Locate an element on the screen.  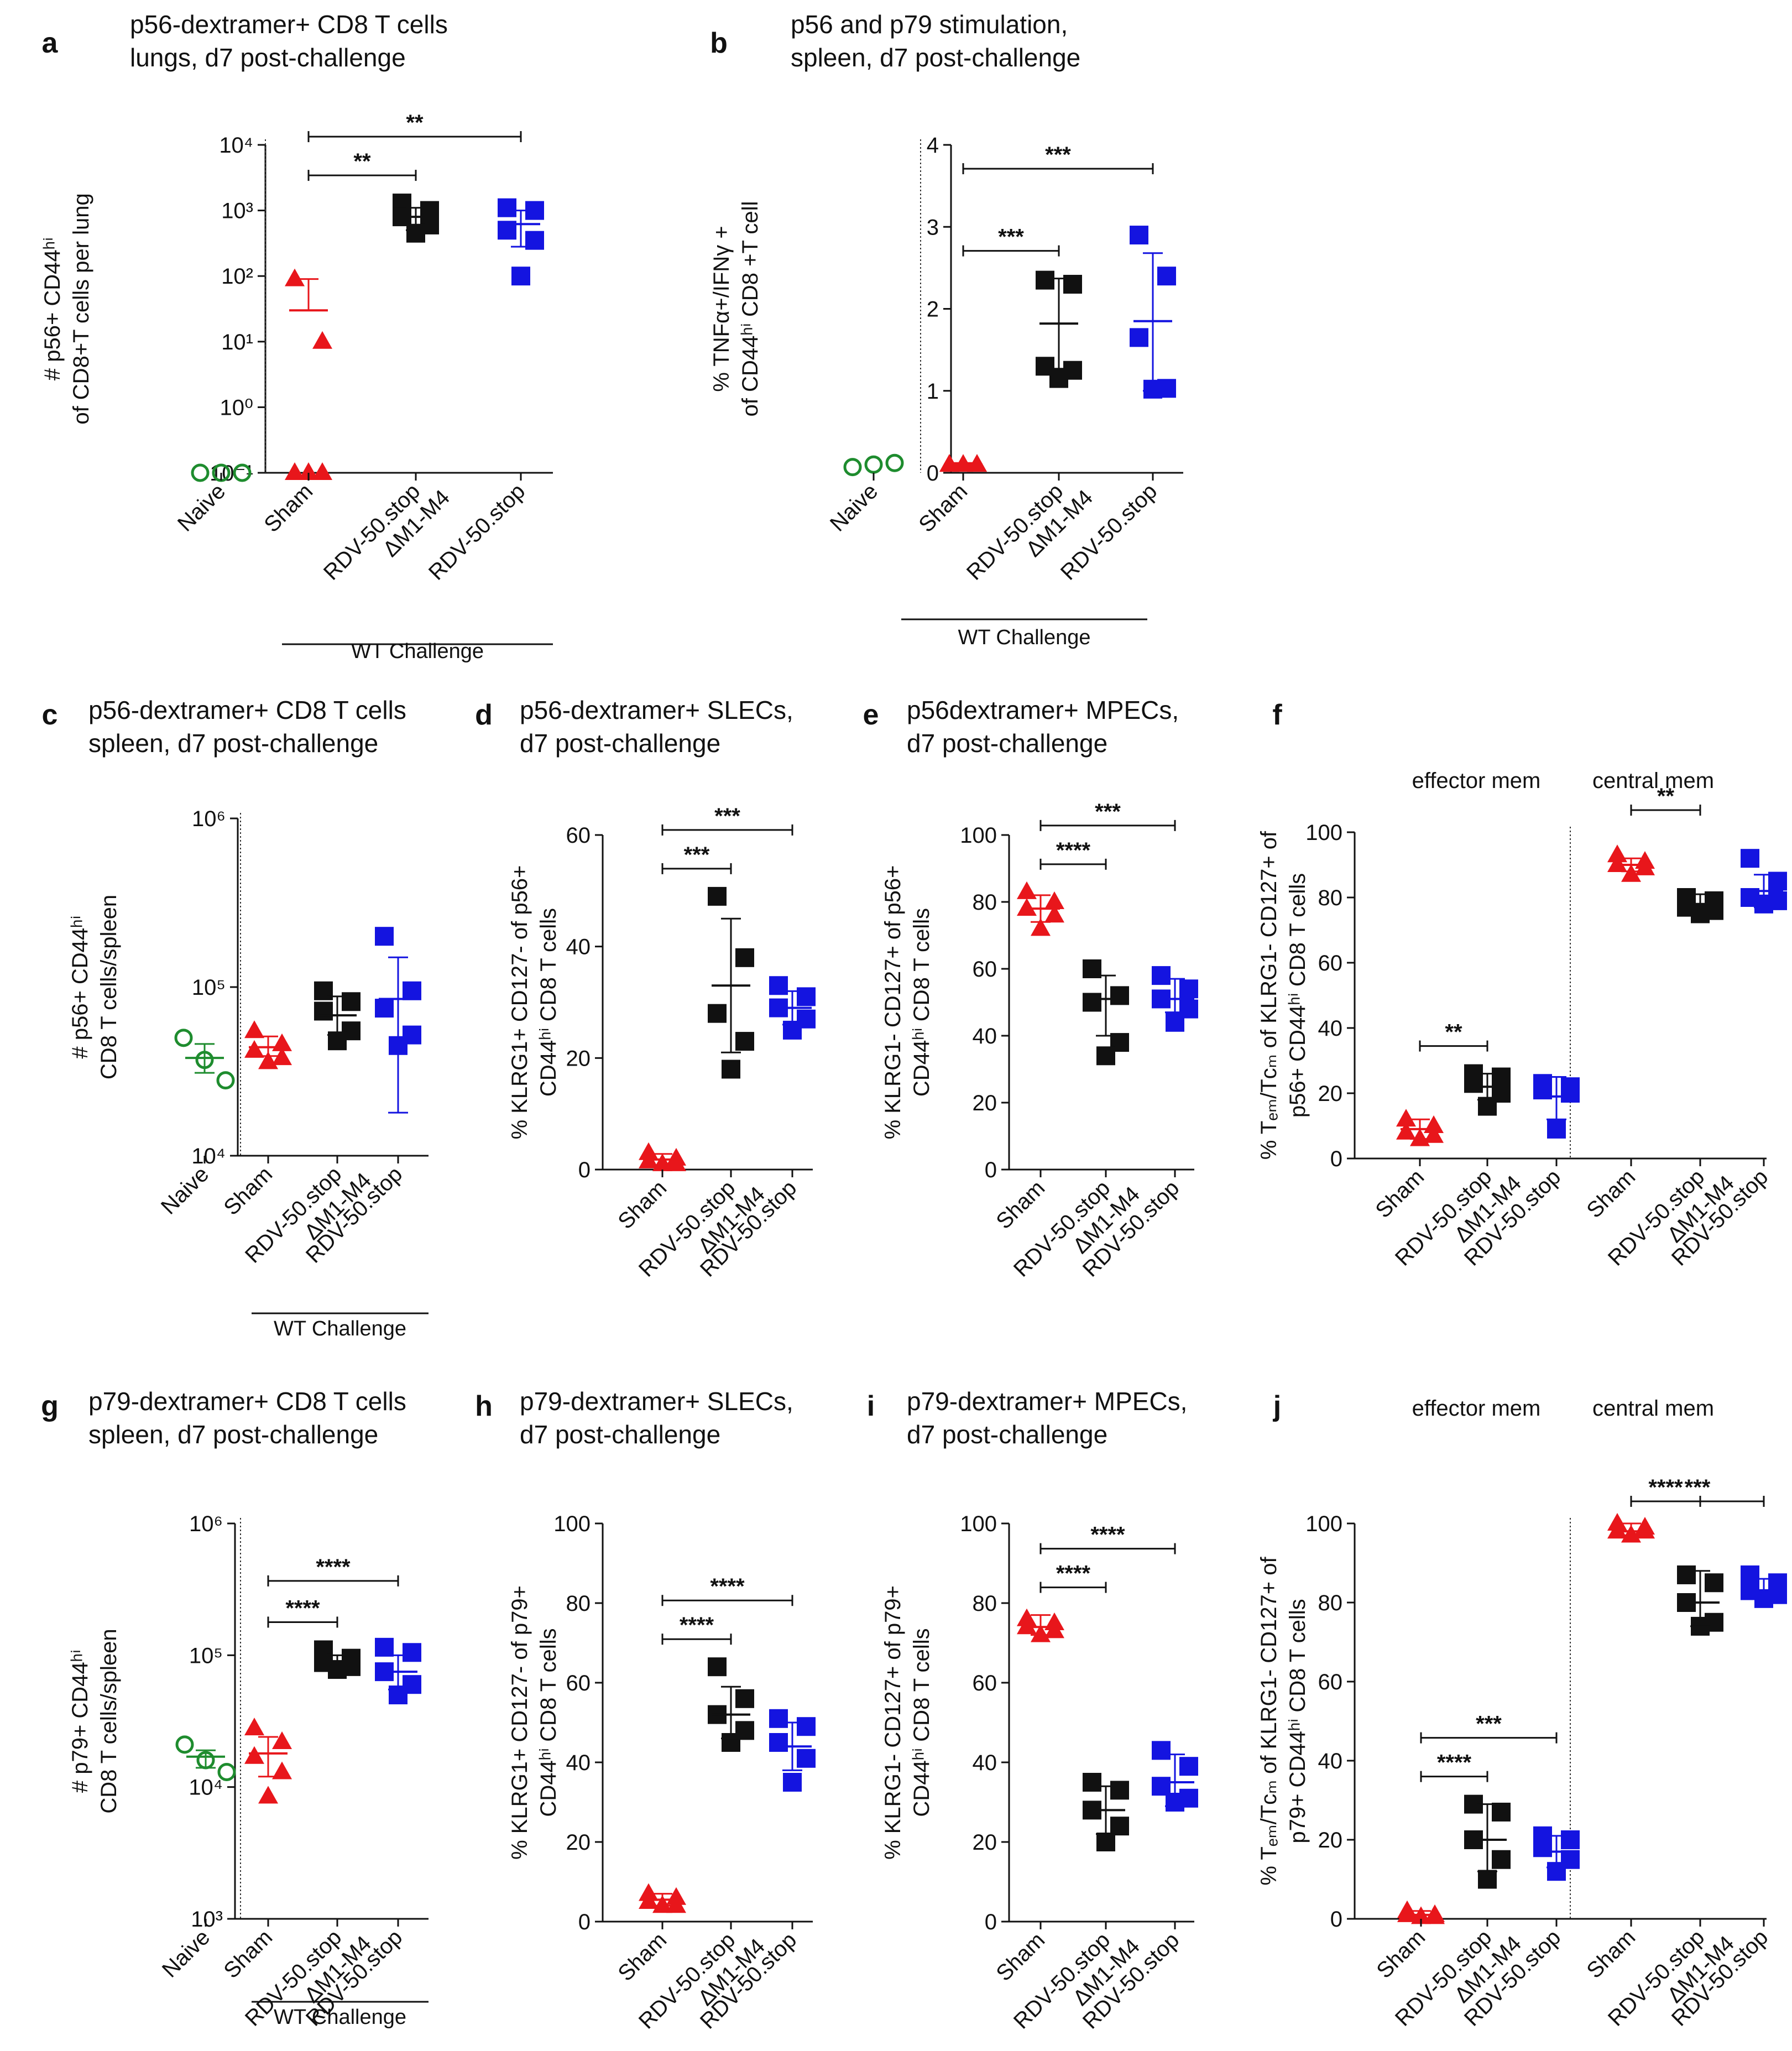
panel-title: lungs, d7 post-challenge is located at coordinates (268, 58).